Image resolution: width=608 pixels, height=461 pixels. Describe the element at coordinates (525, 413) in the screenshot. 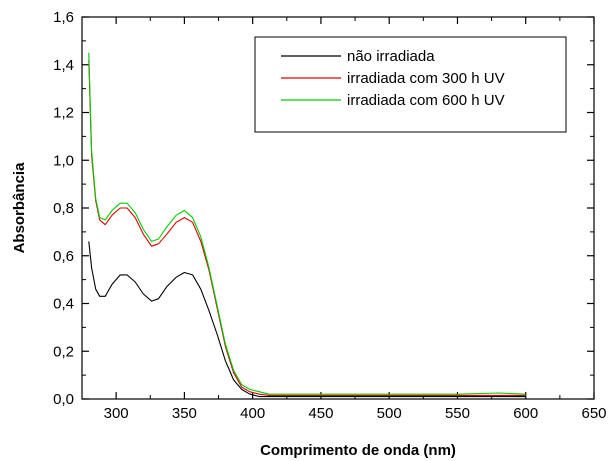

I see `x-tick-label: 600` at that location.